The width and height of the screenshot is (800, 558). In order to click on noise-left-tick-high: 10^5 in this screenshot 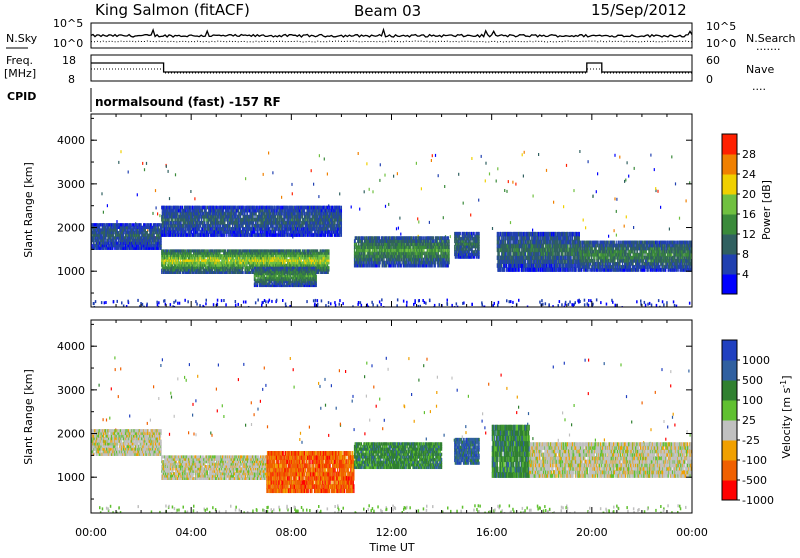, I will do `click(68, 23)`.